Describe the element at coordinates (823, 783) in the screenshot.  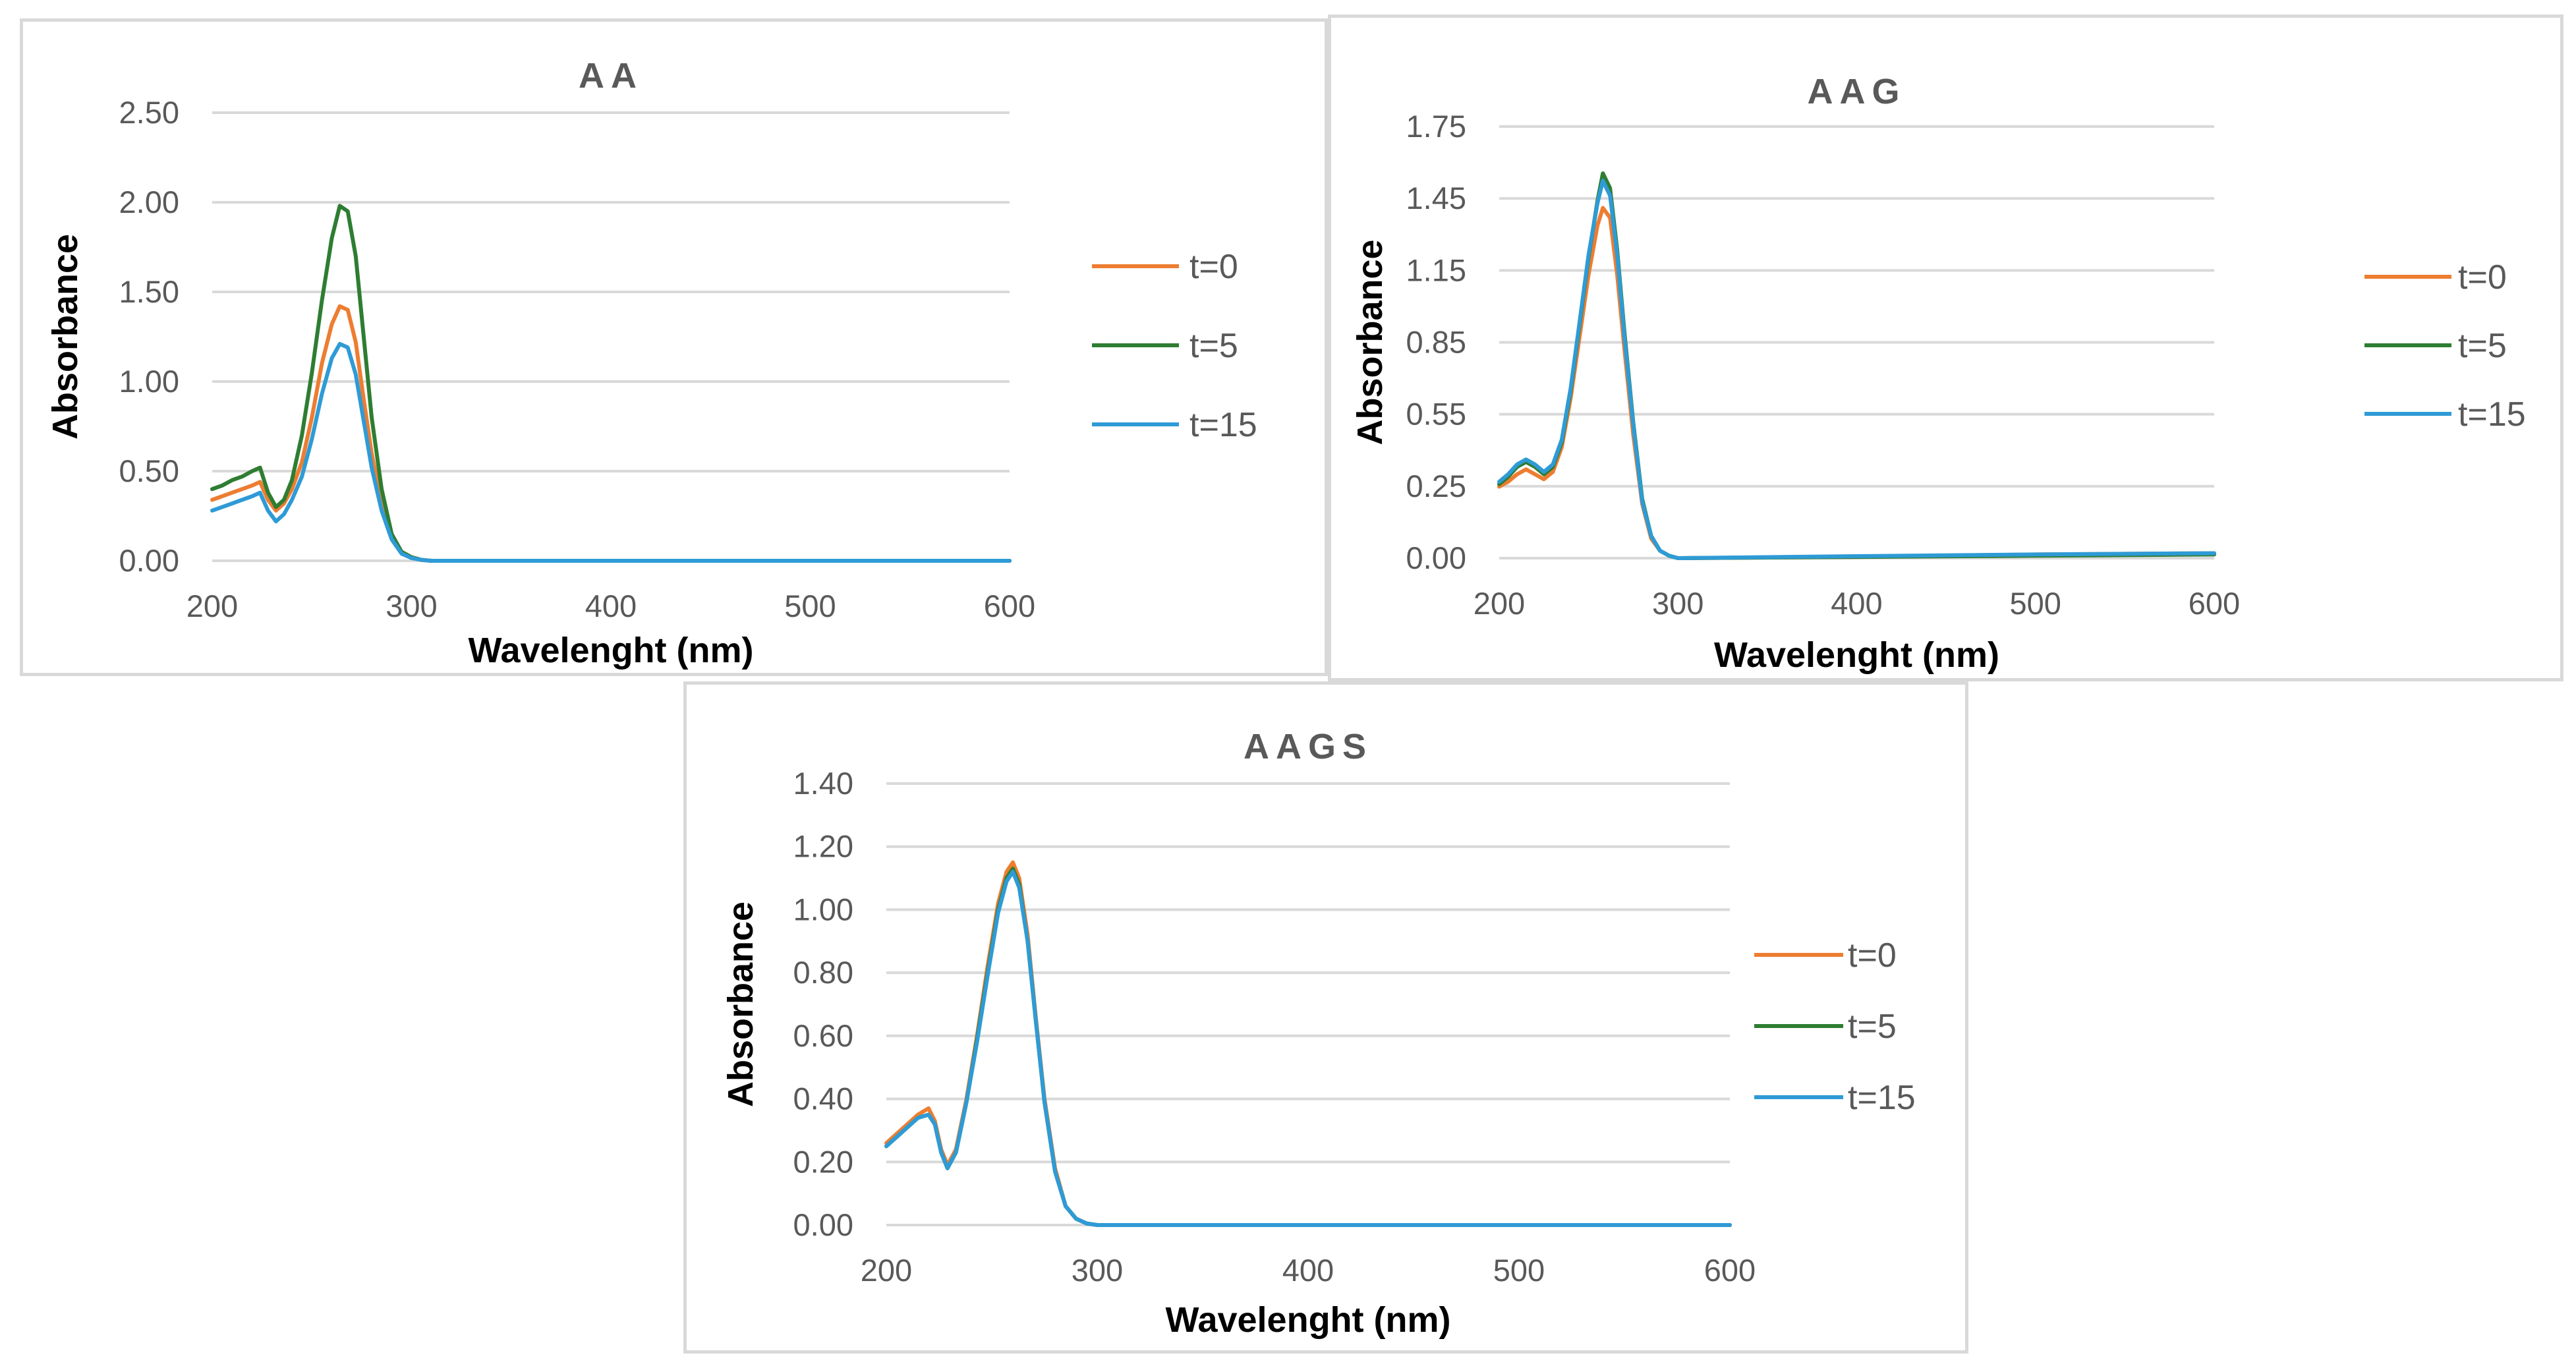
I see `y-tick-label: 1.40` at that location.